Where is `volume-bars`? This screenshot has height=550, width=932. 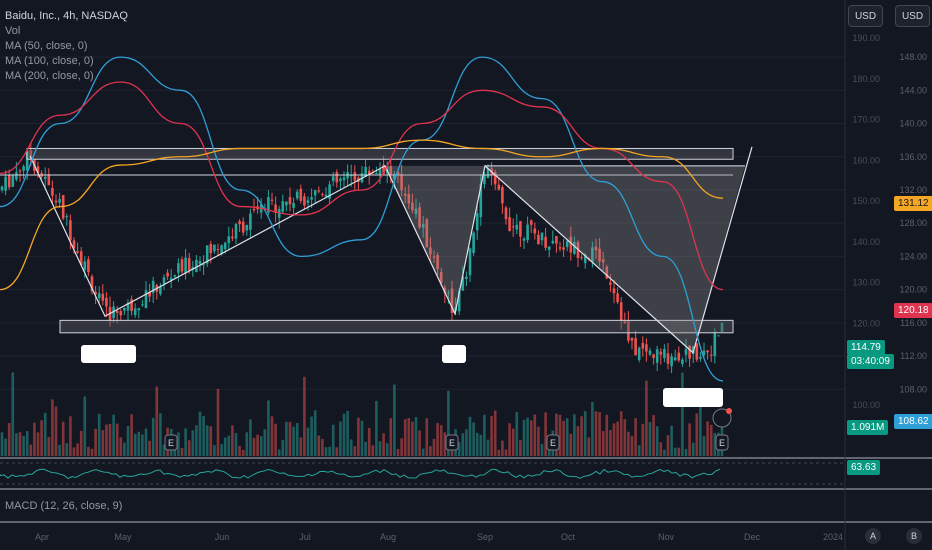
volume-bars is located at coordinates (362, 414).